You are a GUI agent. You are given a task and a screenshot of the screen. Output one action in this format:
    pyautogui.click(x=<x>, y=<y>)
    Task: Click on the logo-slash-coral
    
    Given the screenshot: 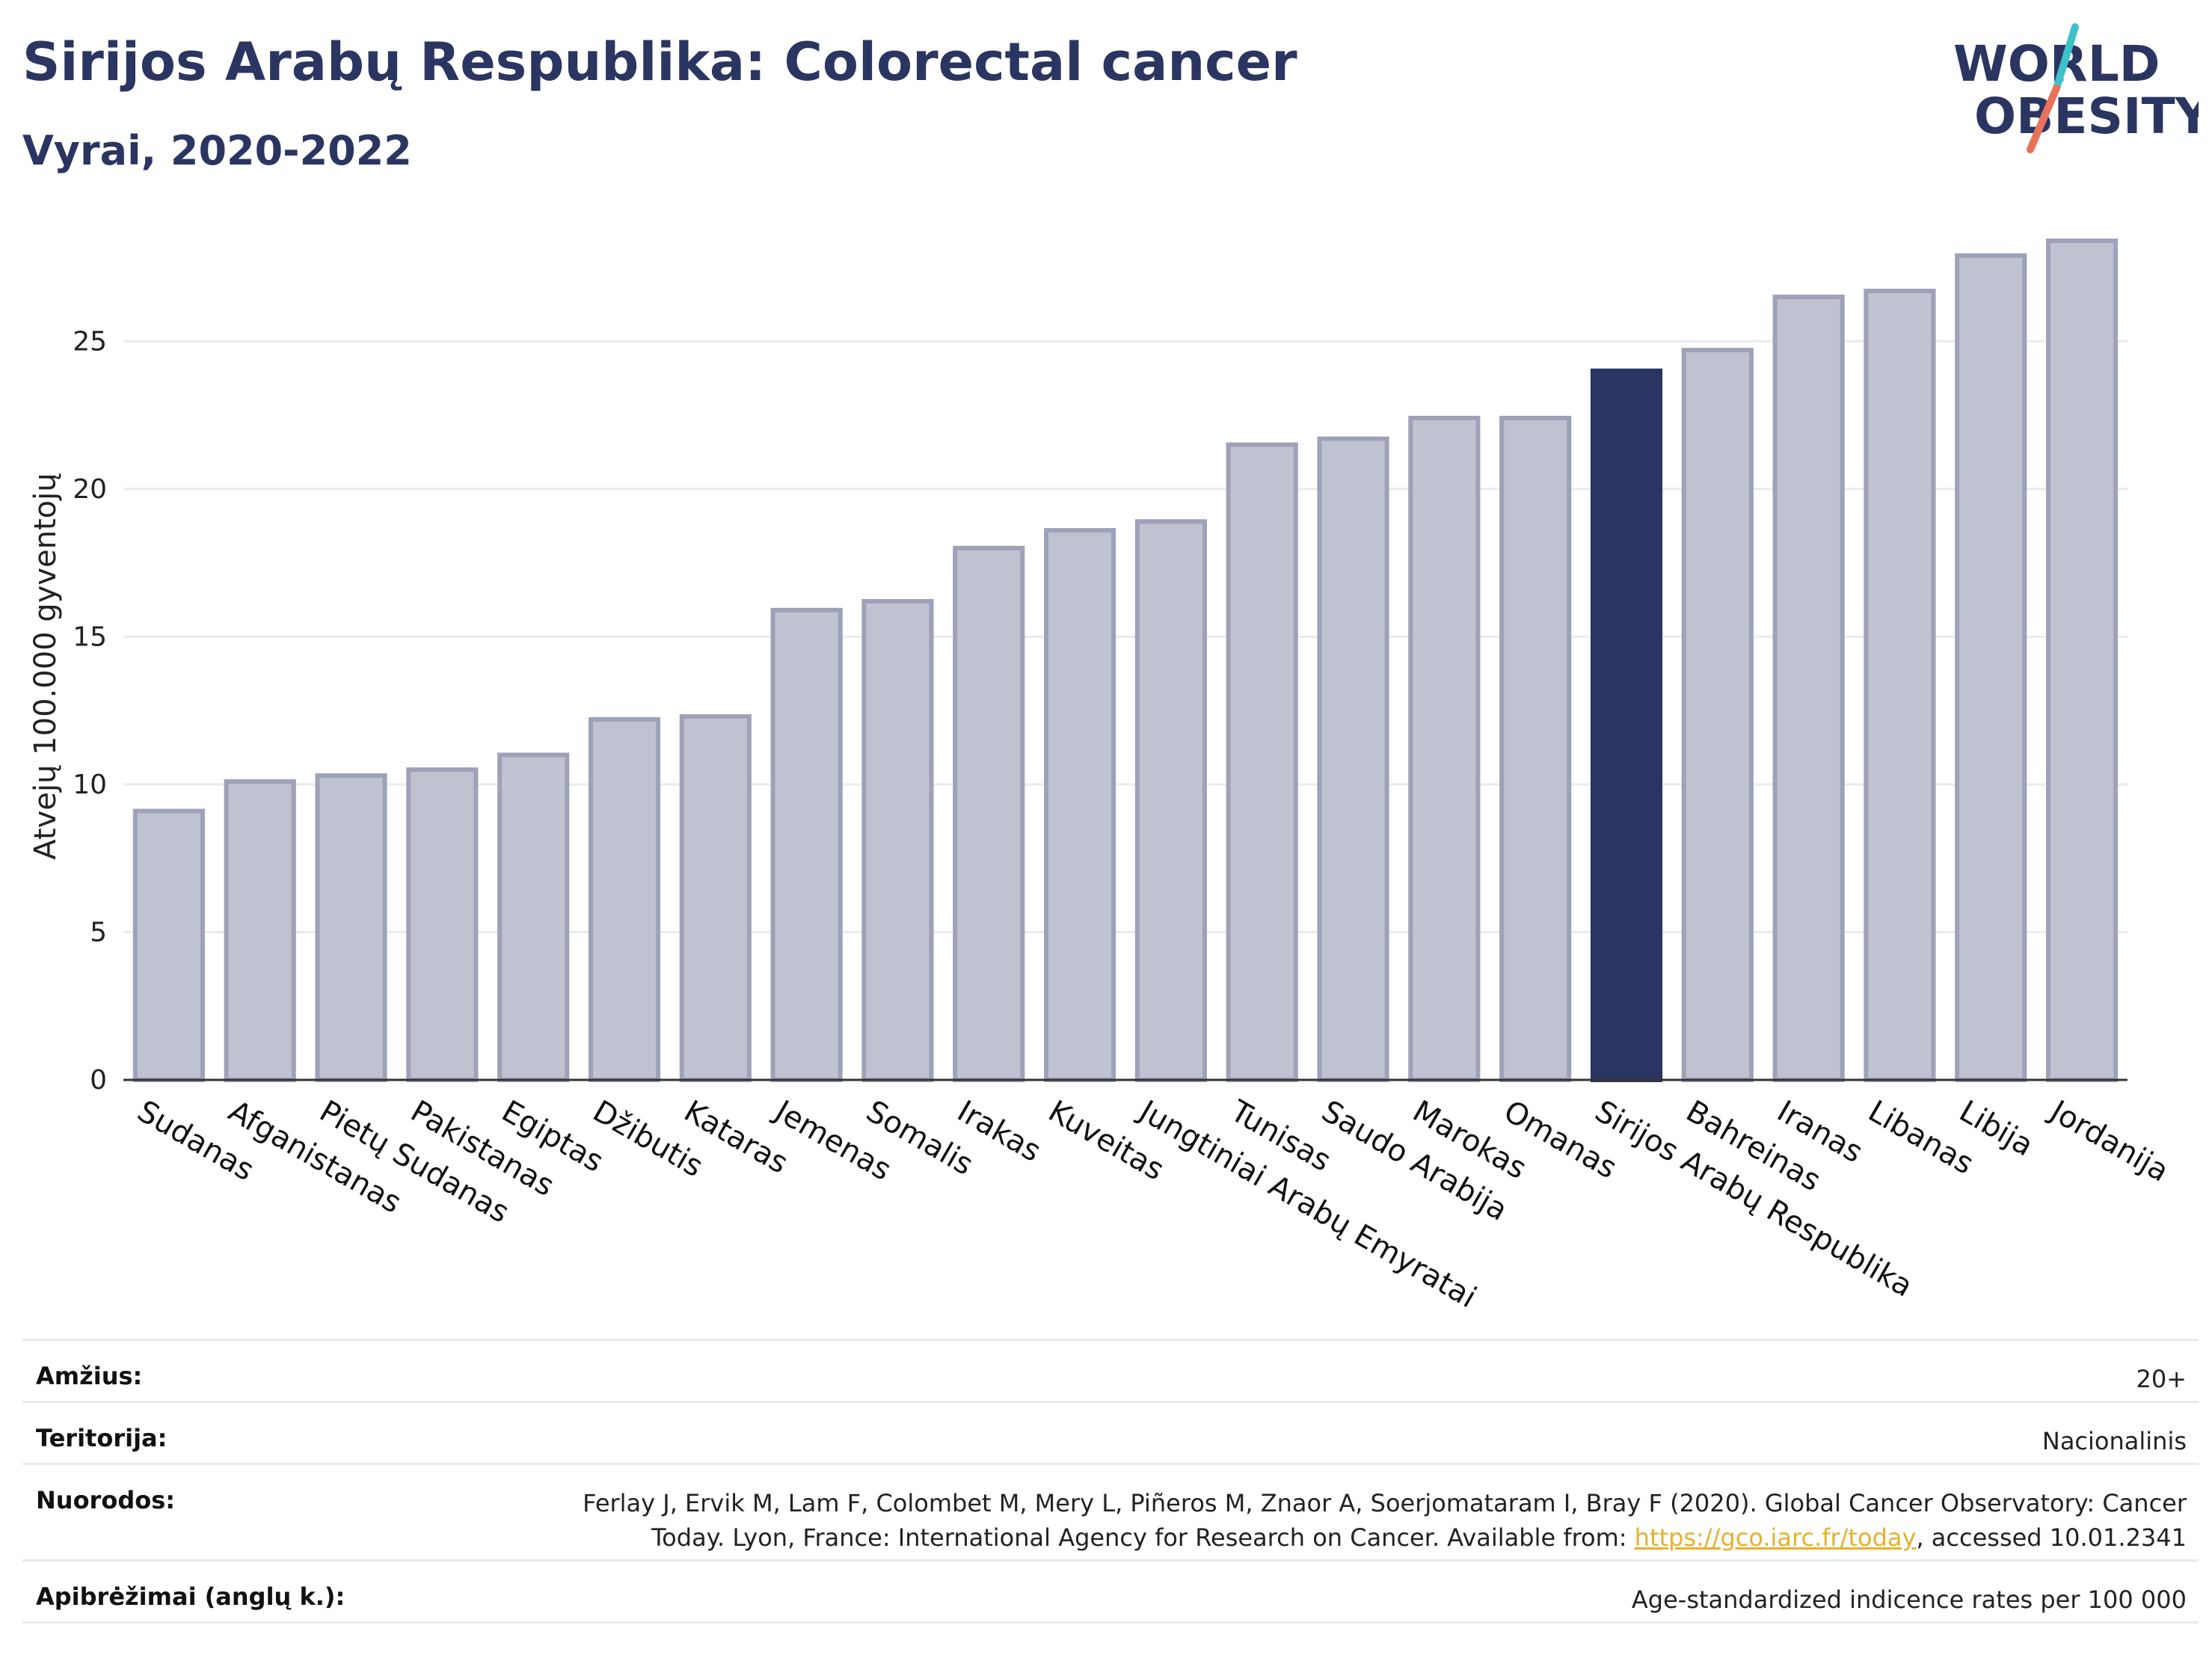 What is the action you would take?
    pyautogui.click(x=2043, y=119)
    